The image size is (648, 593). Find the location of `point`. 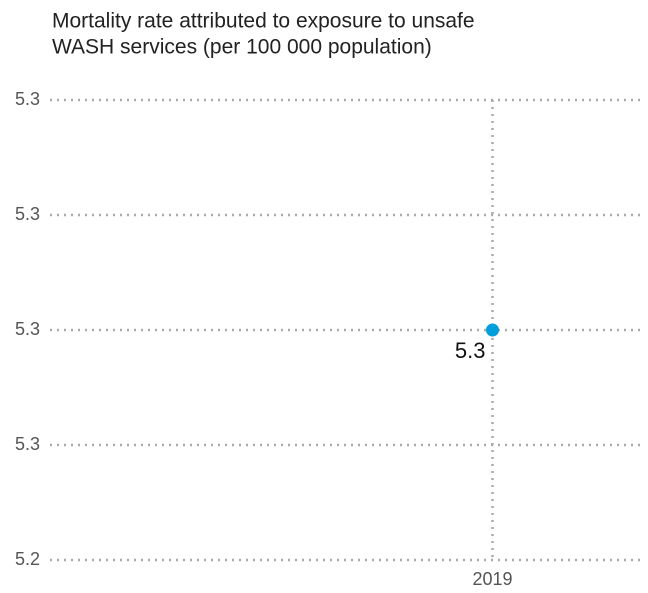

point is located at coordinates (492, 330).